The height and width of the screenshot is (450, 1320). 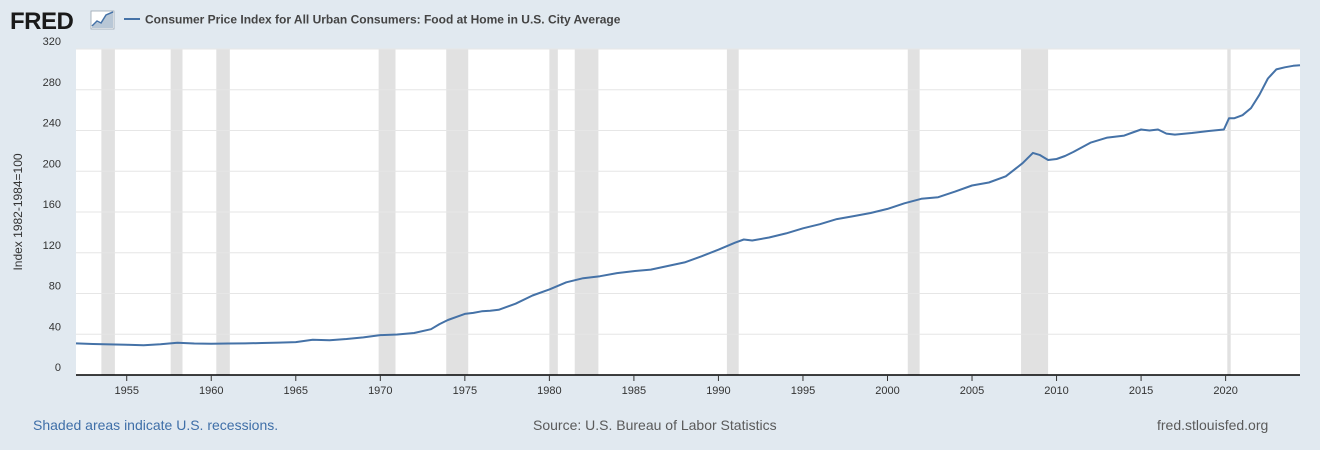 I want to click on x-tick-label-1975: 1975, so click(x=465, y=391).